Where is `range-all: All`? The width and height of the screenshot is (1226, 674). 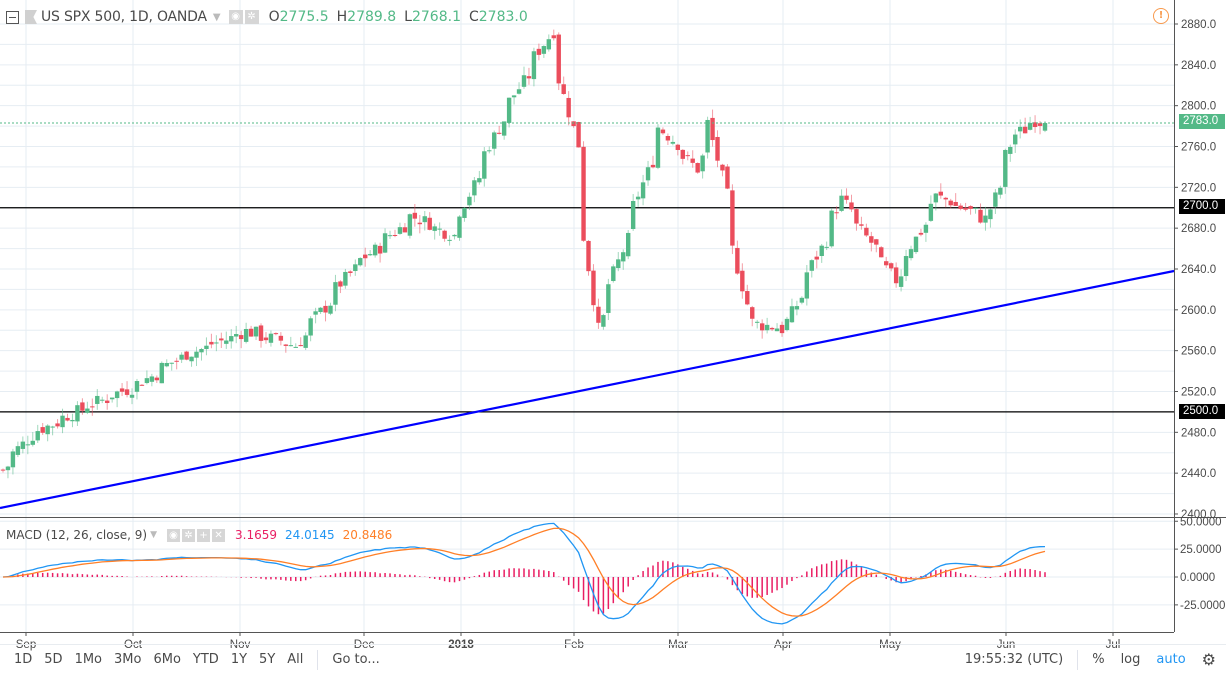
range-all: All is located at coordinates (295, 659).